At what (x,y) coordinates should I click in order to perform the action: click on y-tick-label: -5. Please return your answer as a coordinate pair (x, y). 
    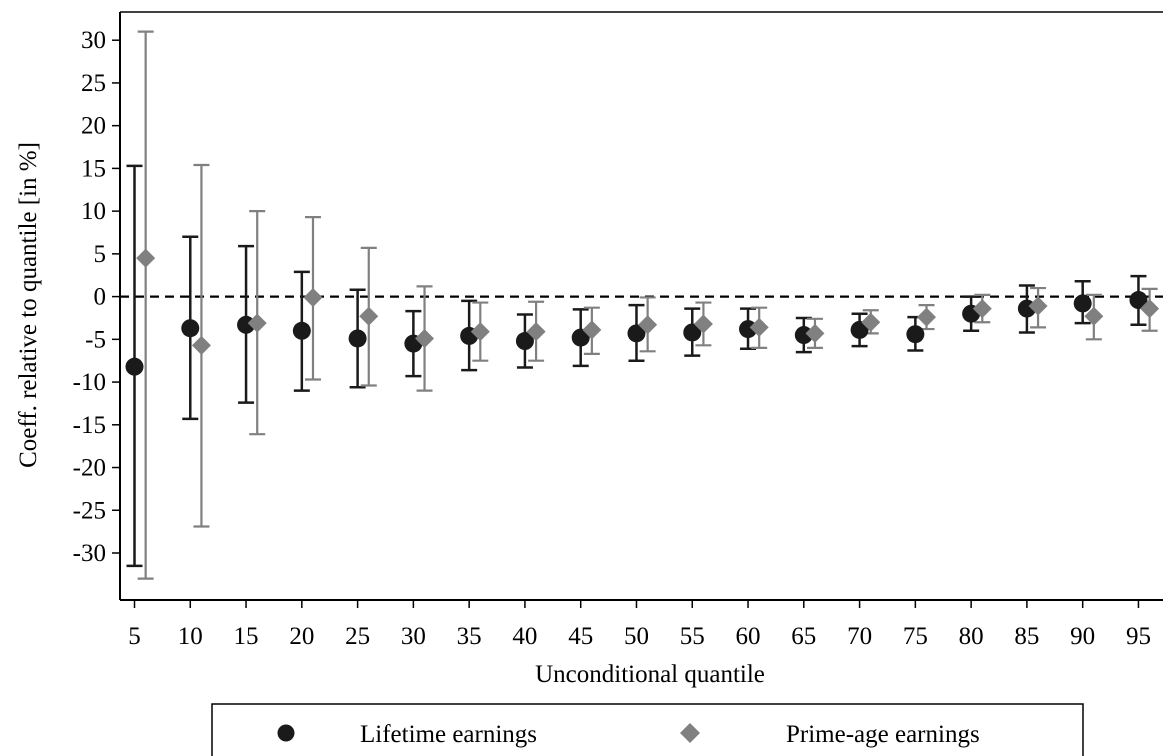
    Looking at the image, I should click on (95, 339).